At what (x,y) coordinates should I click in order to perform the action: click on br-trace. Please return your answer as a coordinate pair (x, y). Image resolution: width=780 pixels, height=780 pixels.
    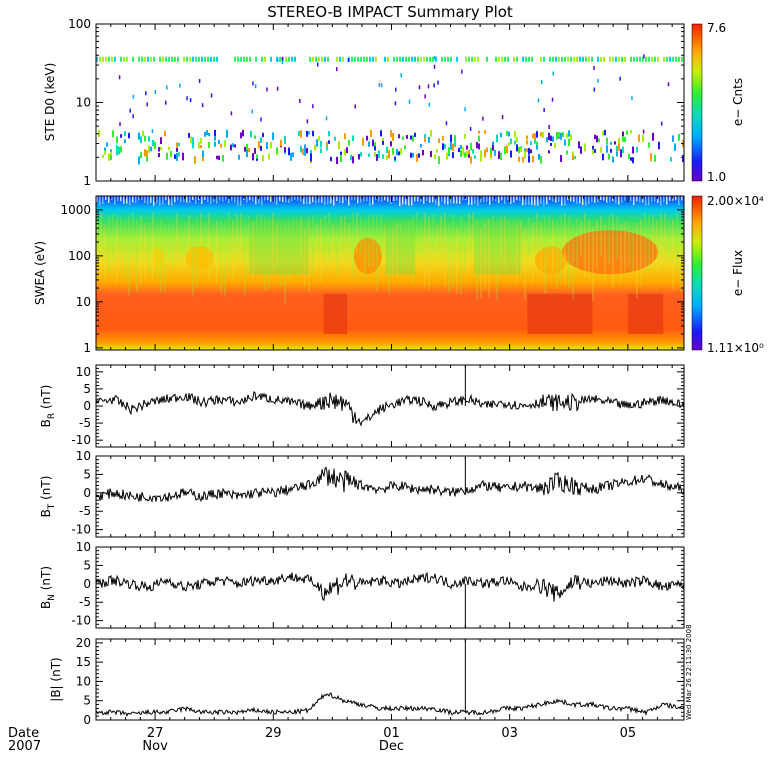
    Looking at the image, I should click on (390, 408).